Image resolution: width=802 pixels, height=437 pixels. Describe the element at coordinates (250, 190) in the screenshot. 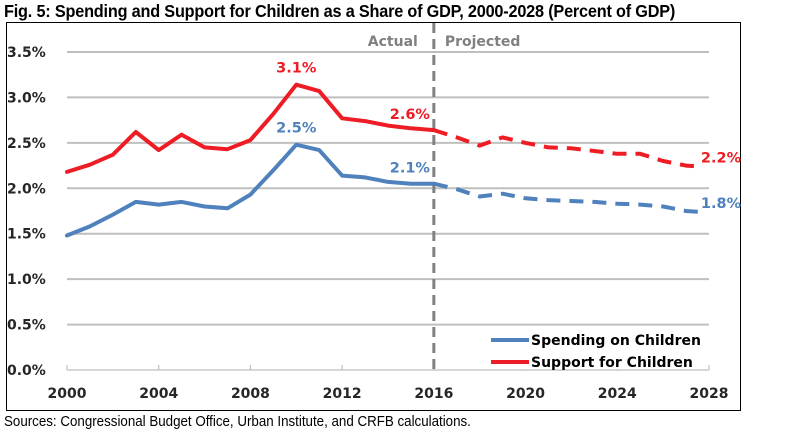

I see `spending-on-children-actual-line` at that location.